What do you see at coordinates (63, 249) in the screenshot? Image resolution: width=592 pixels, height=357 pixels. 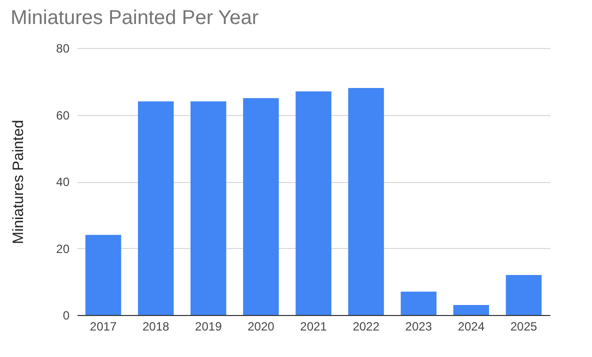 I see `y-tick-label: 20` at bounding box center [63, 249].